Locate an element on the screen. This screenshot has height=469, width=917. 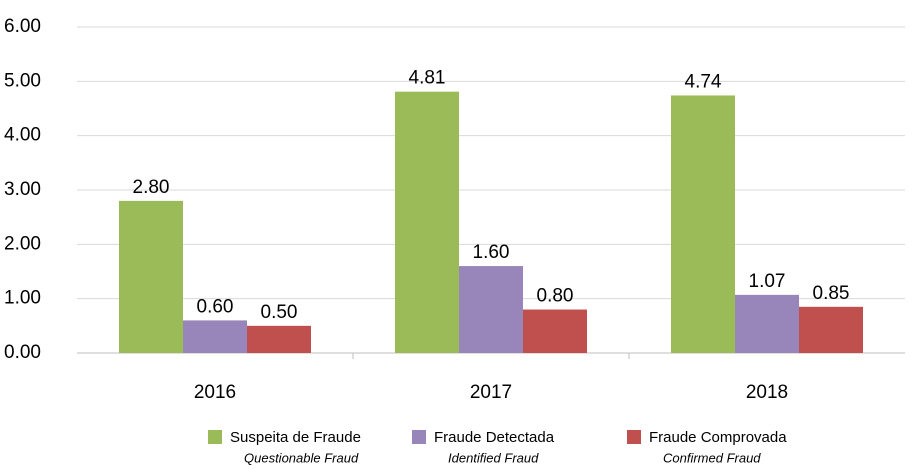
y-tick-label: 1.00 is located at coordinates (22, 298).